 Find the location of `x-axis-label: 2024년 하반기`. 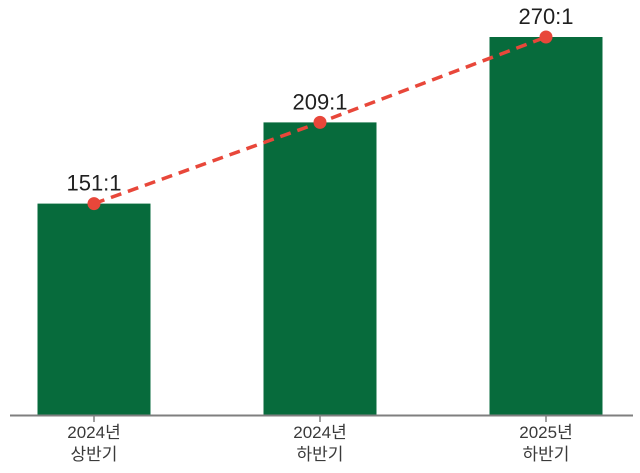

x-axis-label: 2024년 하반기 is located at coordinates (319, 443).